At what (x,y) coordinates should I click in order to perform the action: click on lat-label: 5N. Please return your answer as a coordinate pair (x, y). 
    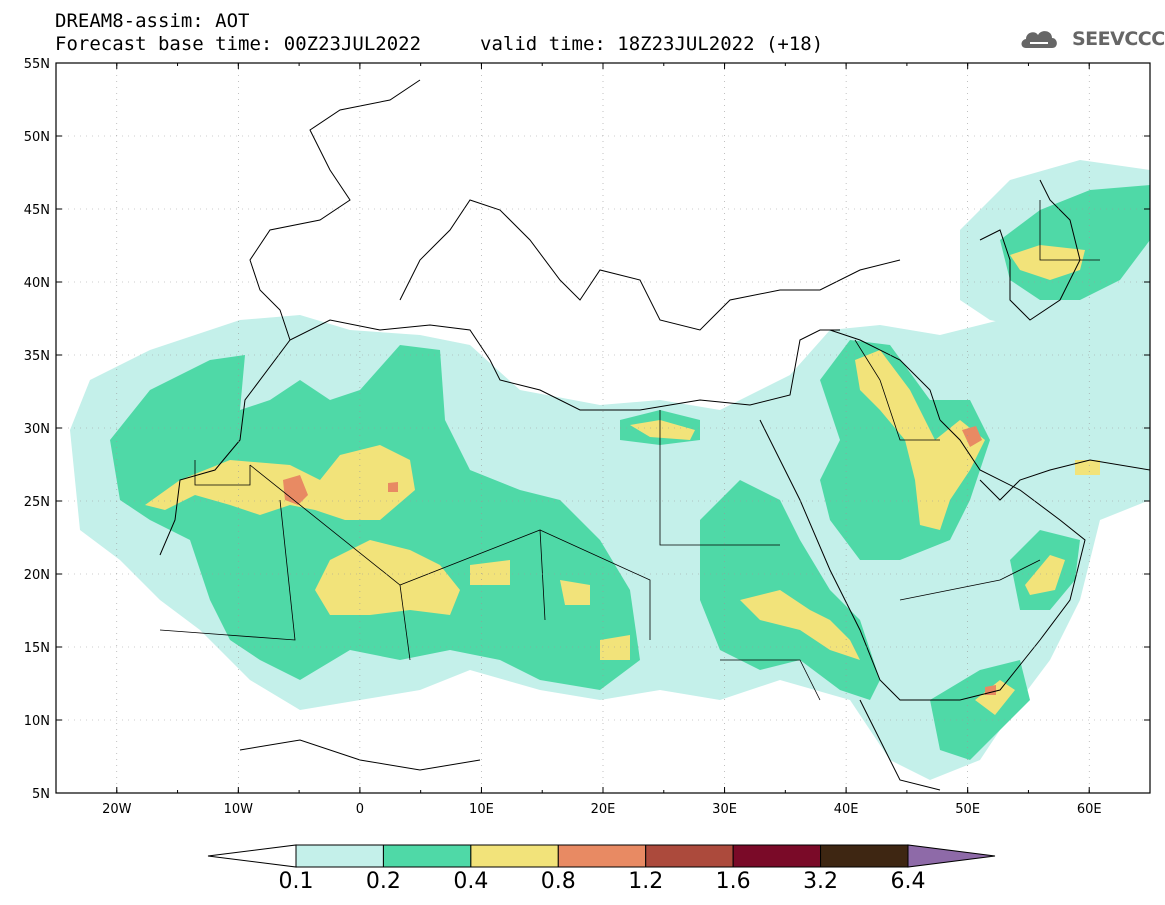
    Looking at the image, I should click on (41, 794).